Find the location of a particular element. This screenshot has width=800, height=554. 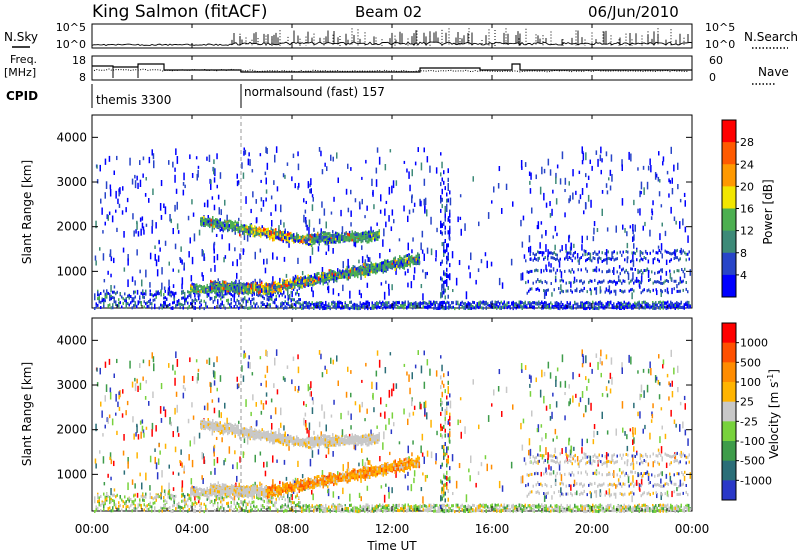

cpid-label-normalsound: normalsound (fast) 157 is located at coordinates (314, 92).